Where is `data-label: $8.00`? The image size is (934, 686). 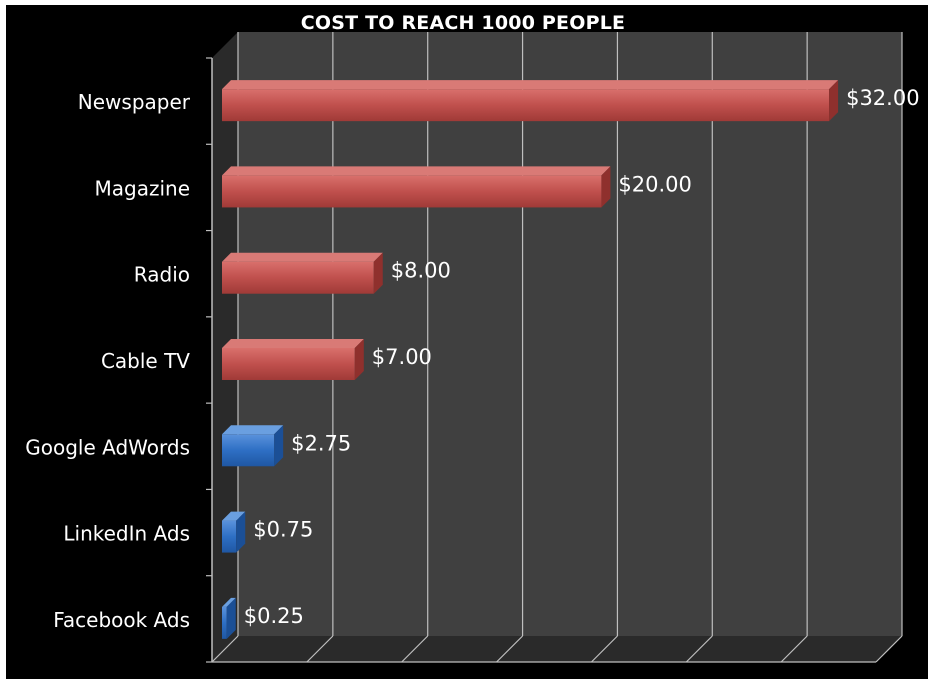 data-label: $8.00 is located at coordinates (421, 271).